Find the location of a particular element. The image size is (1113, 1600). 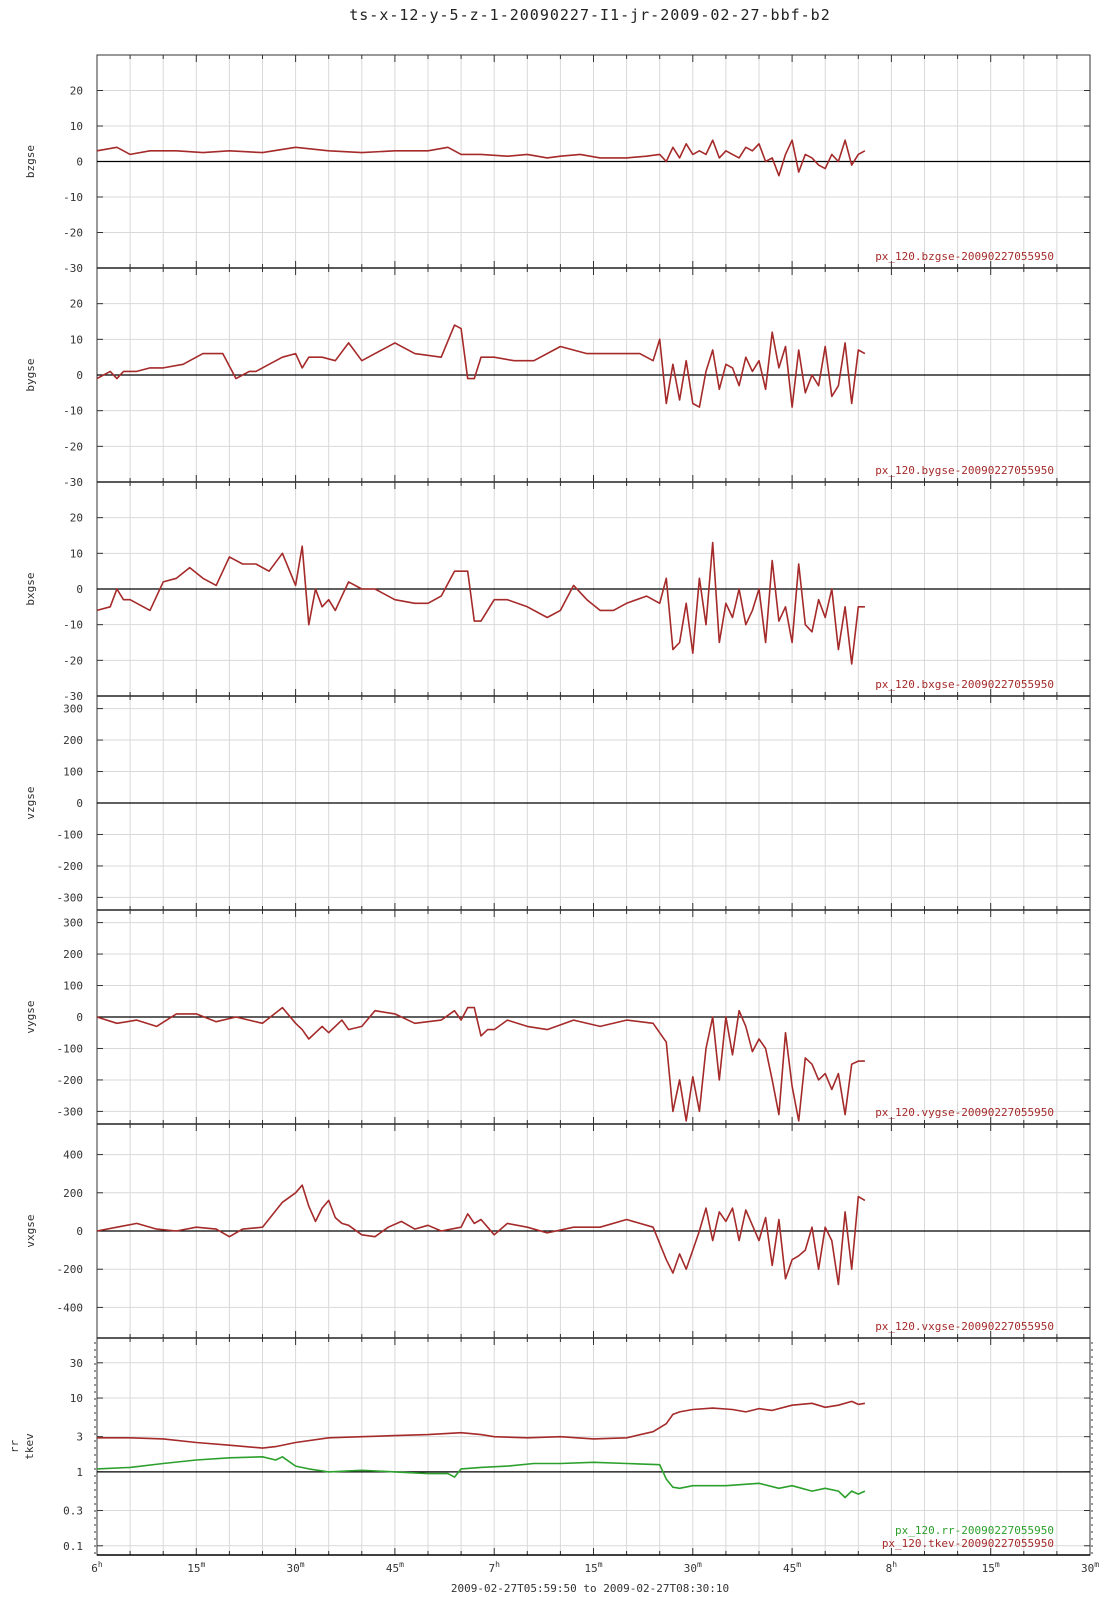

x-tick-label: 7h is located at coordinates (494, 1567).